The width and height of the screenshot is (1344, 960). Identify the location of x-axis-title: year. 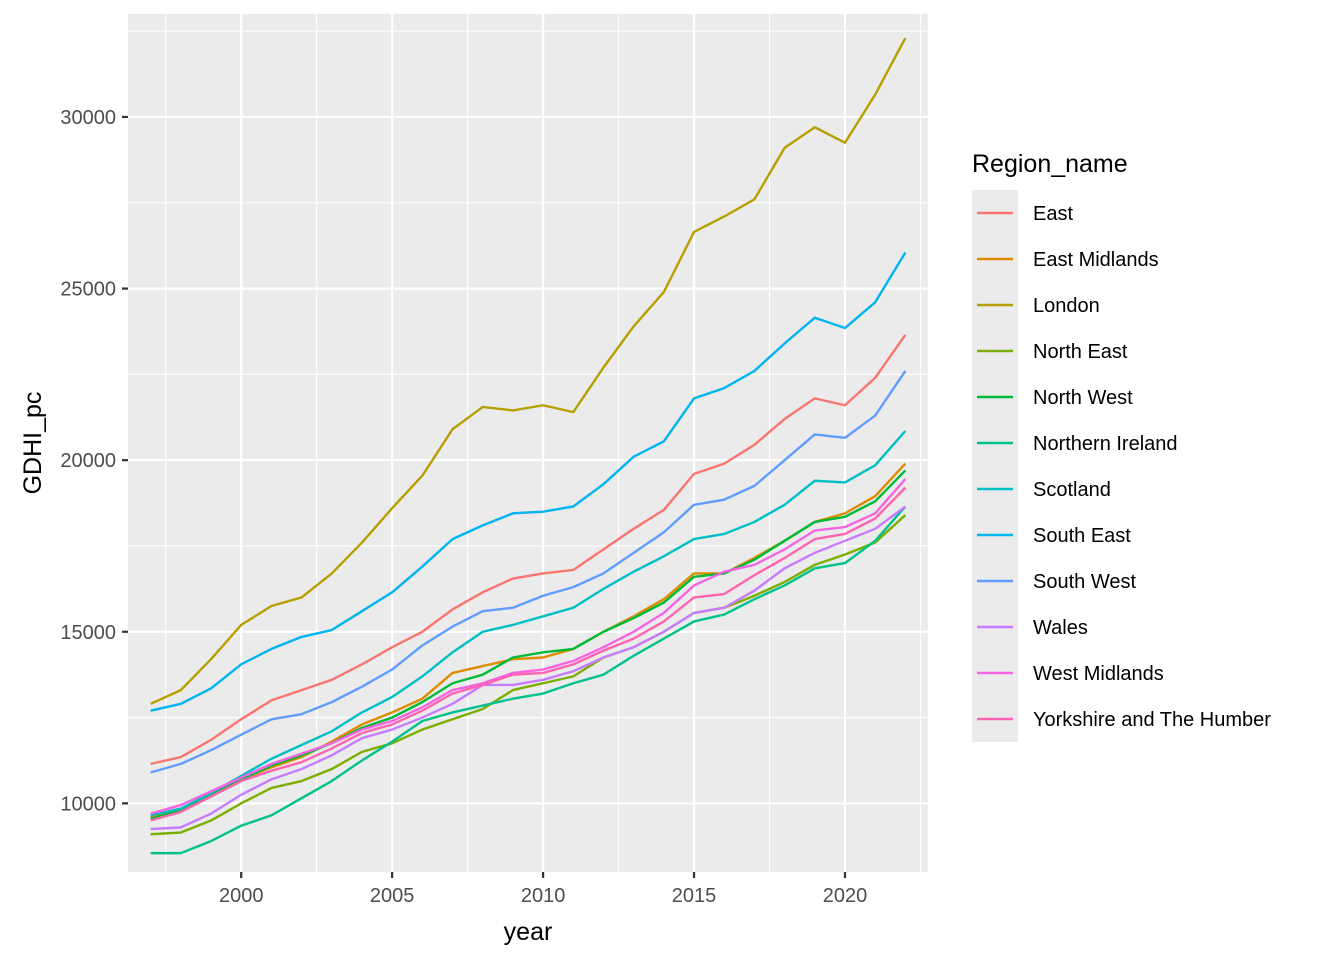
(528, 932).